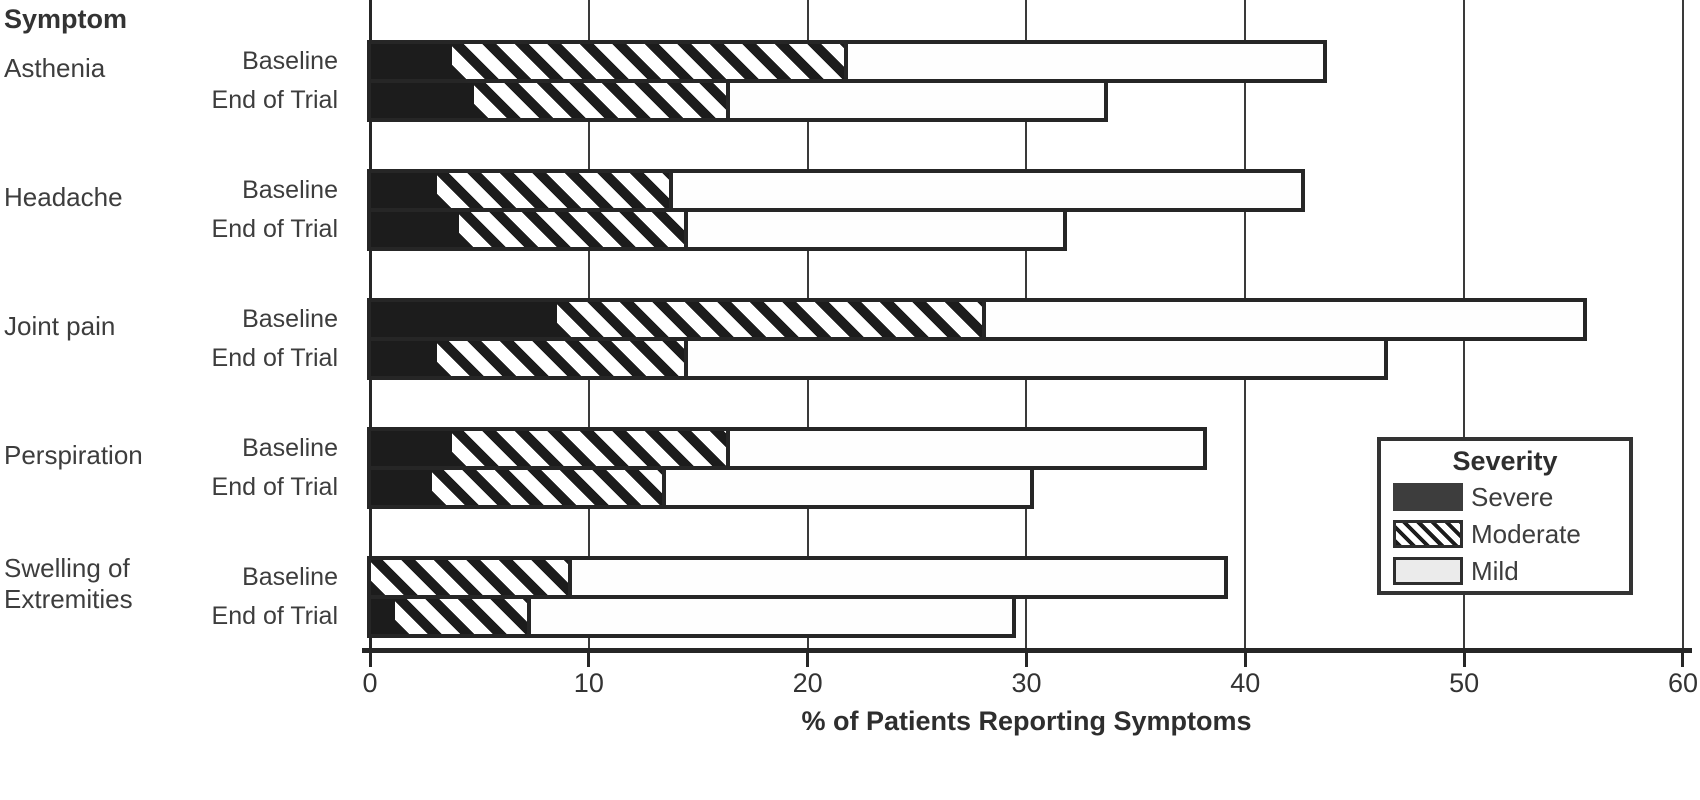 The image size is (1700, 800). What do you see at coordinates (1428, 497) in the screenshot?
I see `severe-swatch-icon` at bounding box center [1428, 497].